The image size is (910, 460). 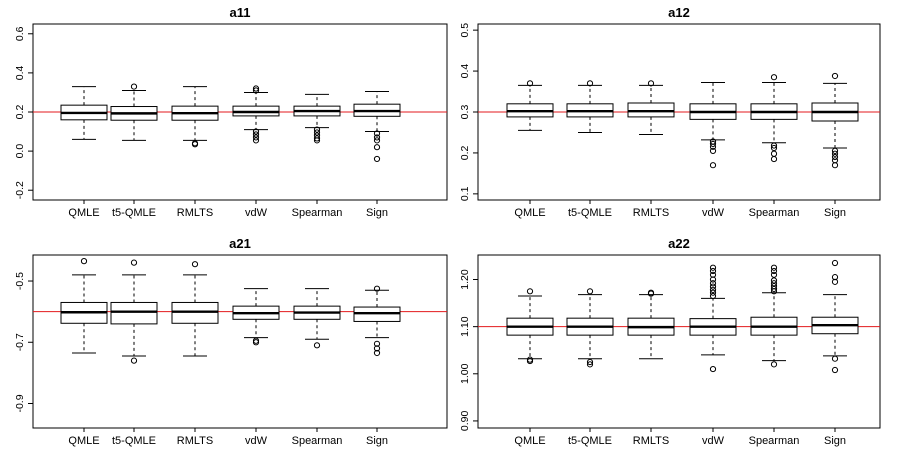 I want to click on y-tick-label: 0.0, so click(x=20, y=151).